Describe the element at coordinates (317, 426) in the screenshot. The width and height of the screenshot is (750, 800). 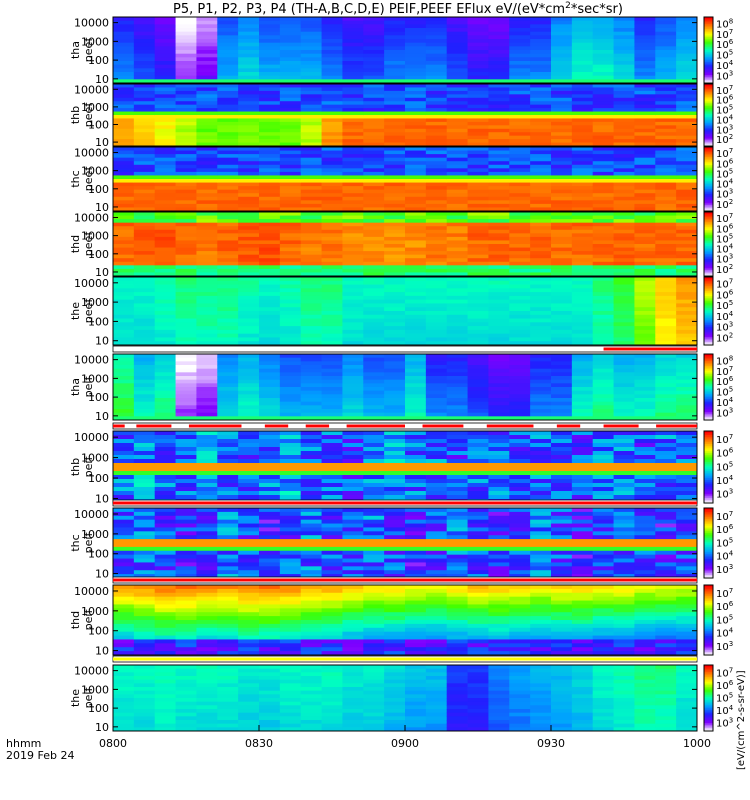
I see `flag-segment` at that location.